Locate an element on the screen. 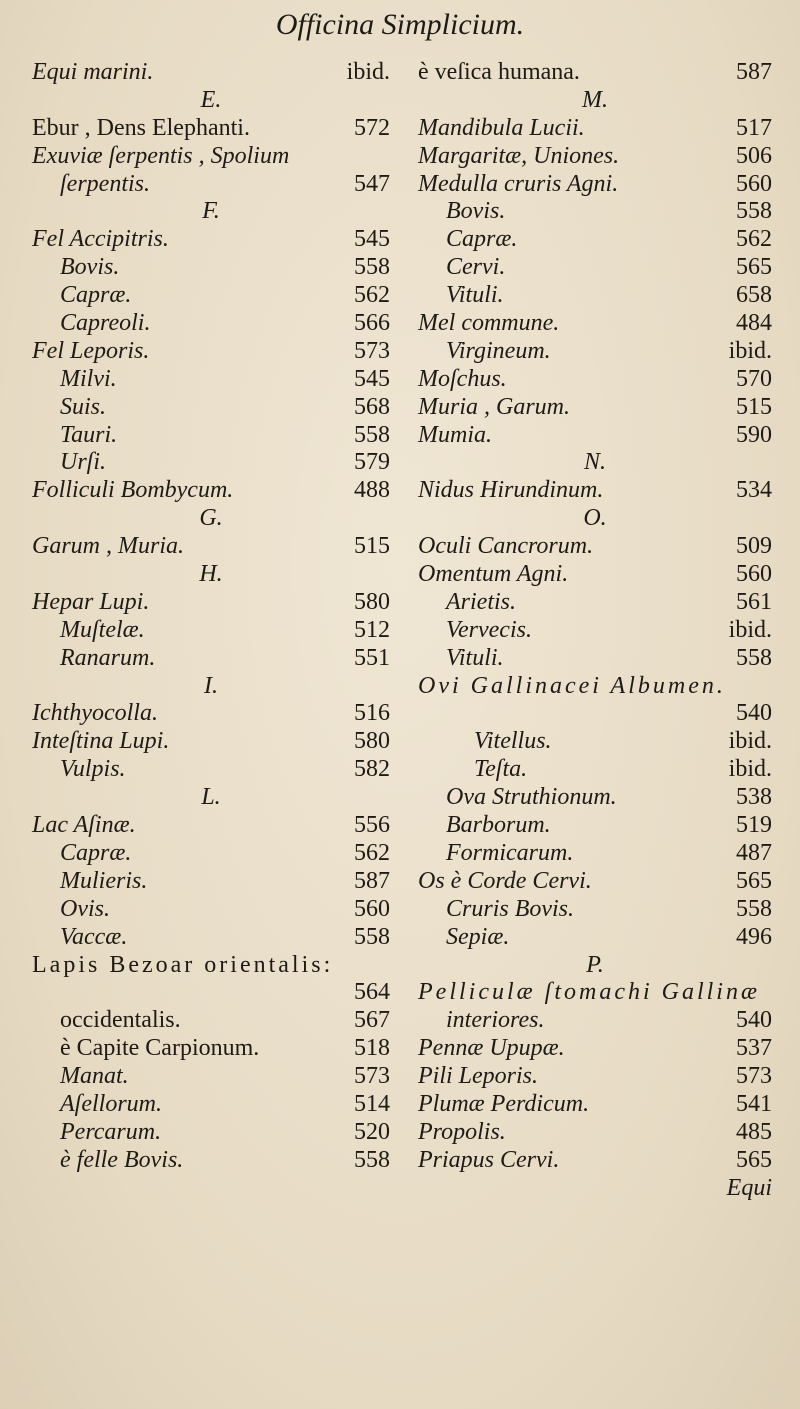 Image resolution: width=800 pixels, height=1409 pixels. entry-term: Mel commune. is located at coordinates (489, 323).